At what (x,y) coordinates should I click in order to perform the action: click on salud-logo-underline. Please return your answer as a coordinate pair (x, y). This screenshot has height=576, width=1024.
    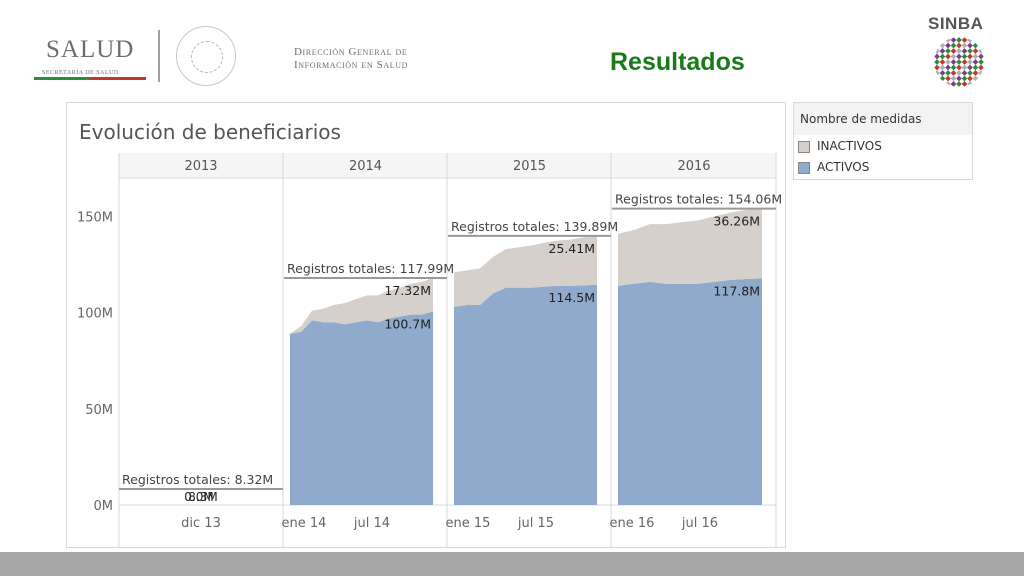
    Looking at the image, I should click on (90, 72).